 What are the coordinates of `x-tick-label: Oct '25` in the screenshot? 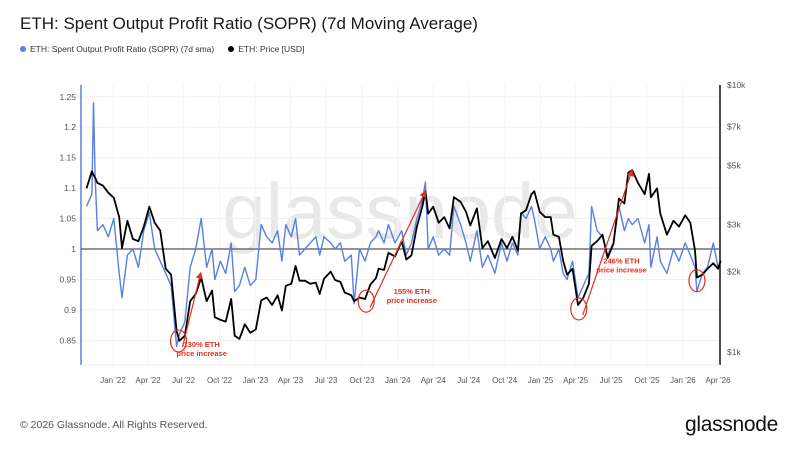 It's located at (647, 380).